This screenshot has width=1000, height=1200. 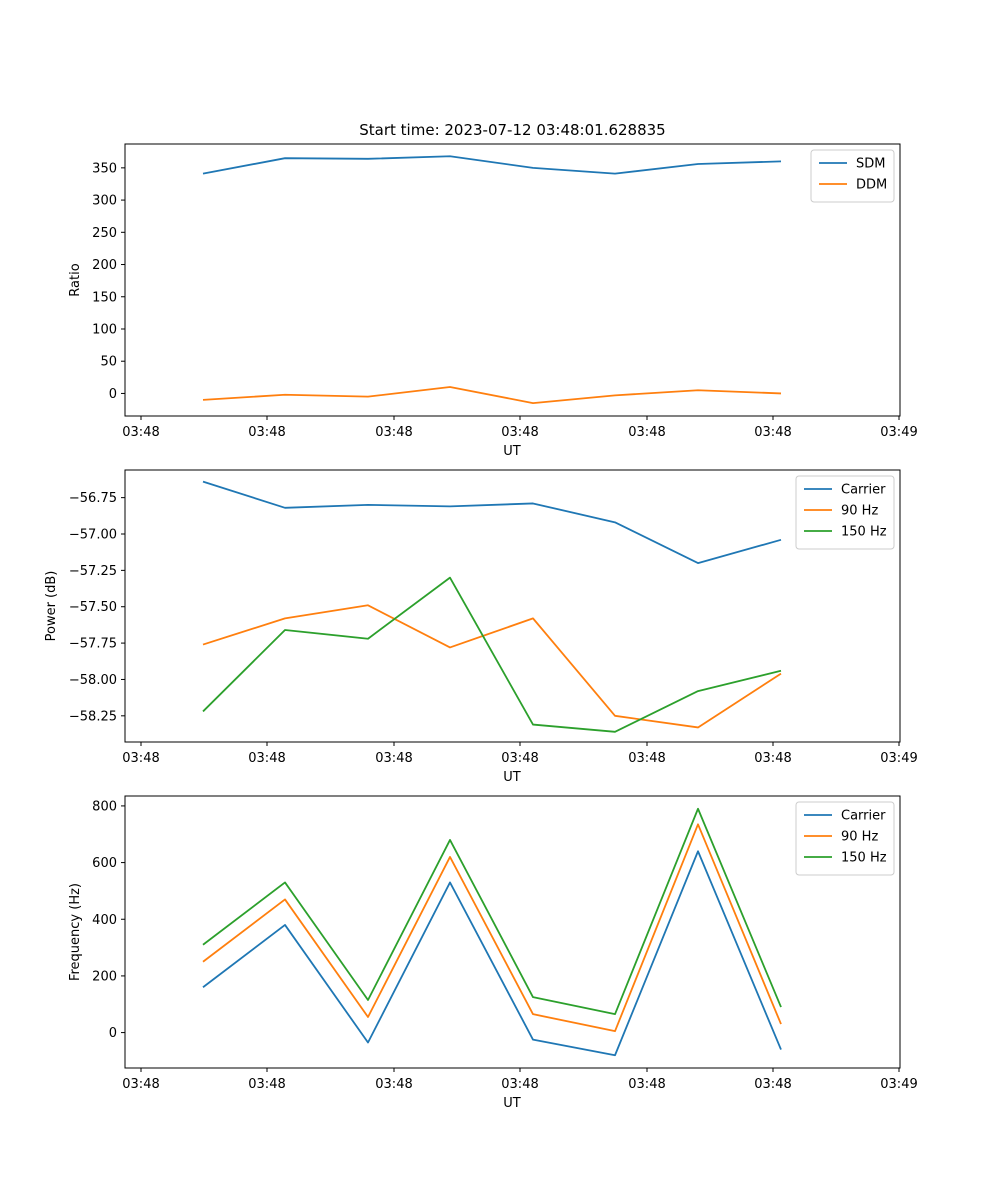 What do you see at coordinates (104, 920) in the screenshot?
I see `frequency-ytick-label: 400` at bounding box center [104, 920].